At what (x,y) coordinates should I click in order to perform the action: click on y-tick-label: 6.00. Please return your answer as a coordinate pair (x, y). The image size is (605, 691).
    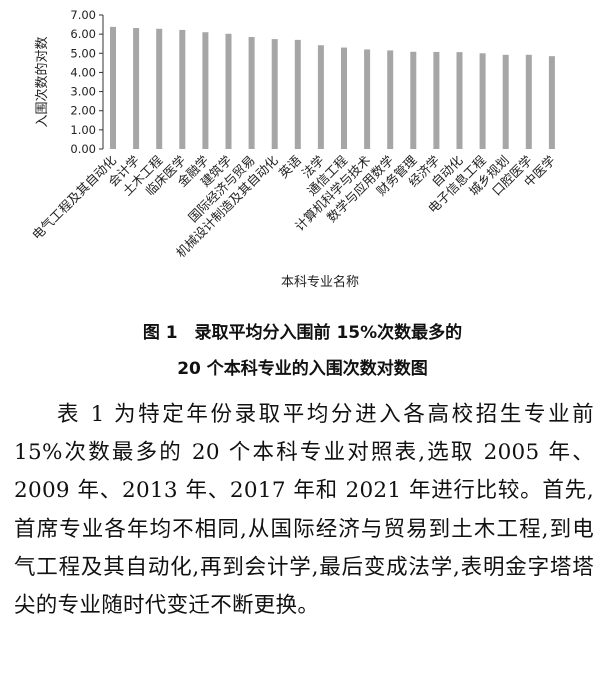
    Looking at the image, I should click on (83, 34).